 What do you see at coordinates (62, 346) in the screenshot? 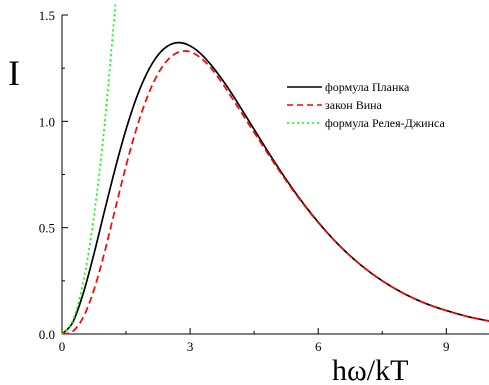
I see `x-tick-label: 0` at bounding box center [62, 346].